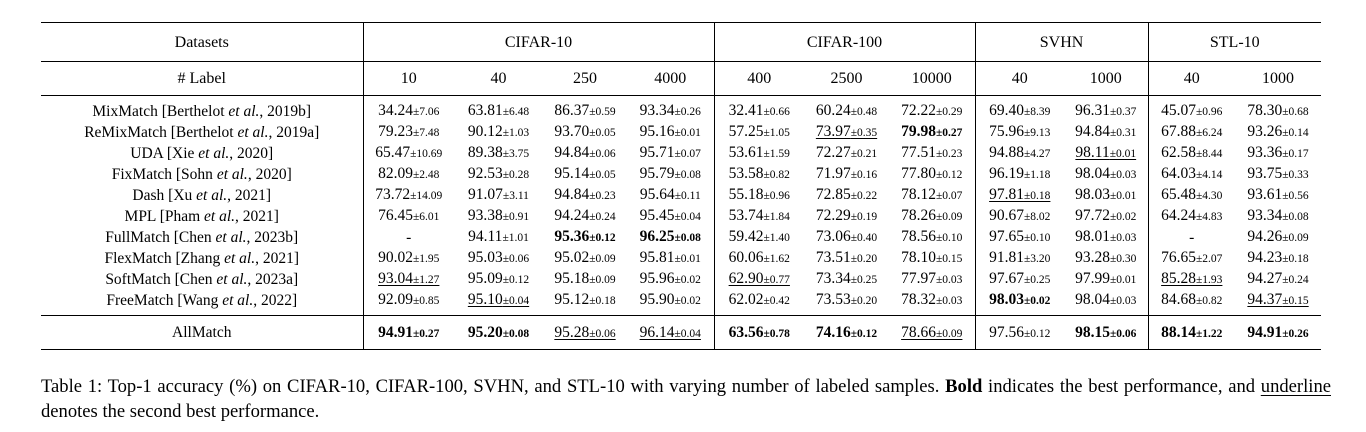 This screenshot has width=1366, height=432. I want to click on mean-value: 95.18, so click(572, 278).